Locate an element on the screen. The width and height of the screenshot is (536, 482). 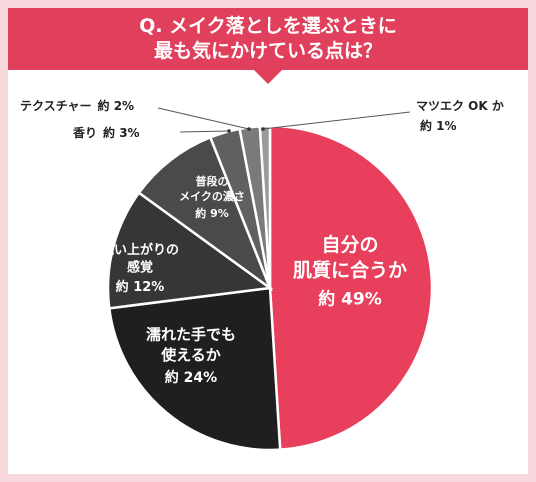
banner-pointer is located at coordinates (268, 77).